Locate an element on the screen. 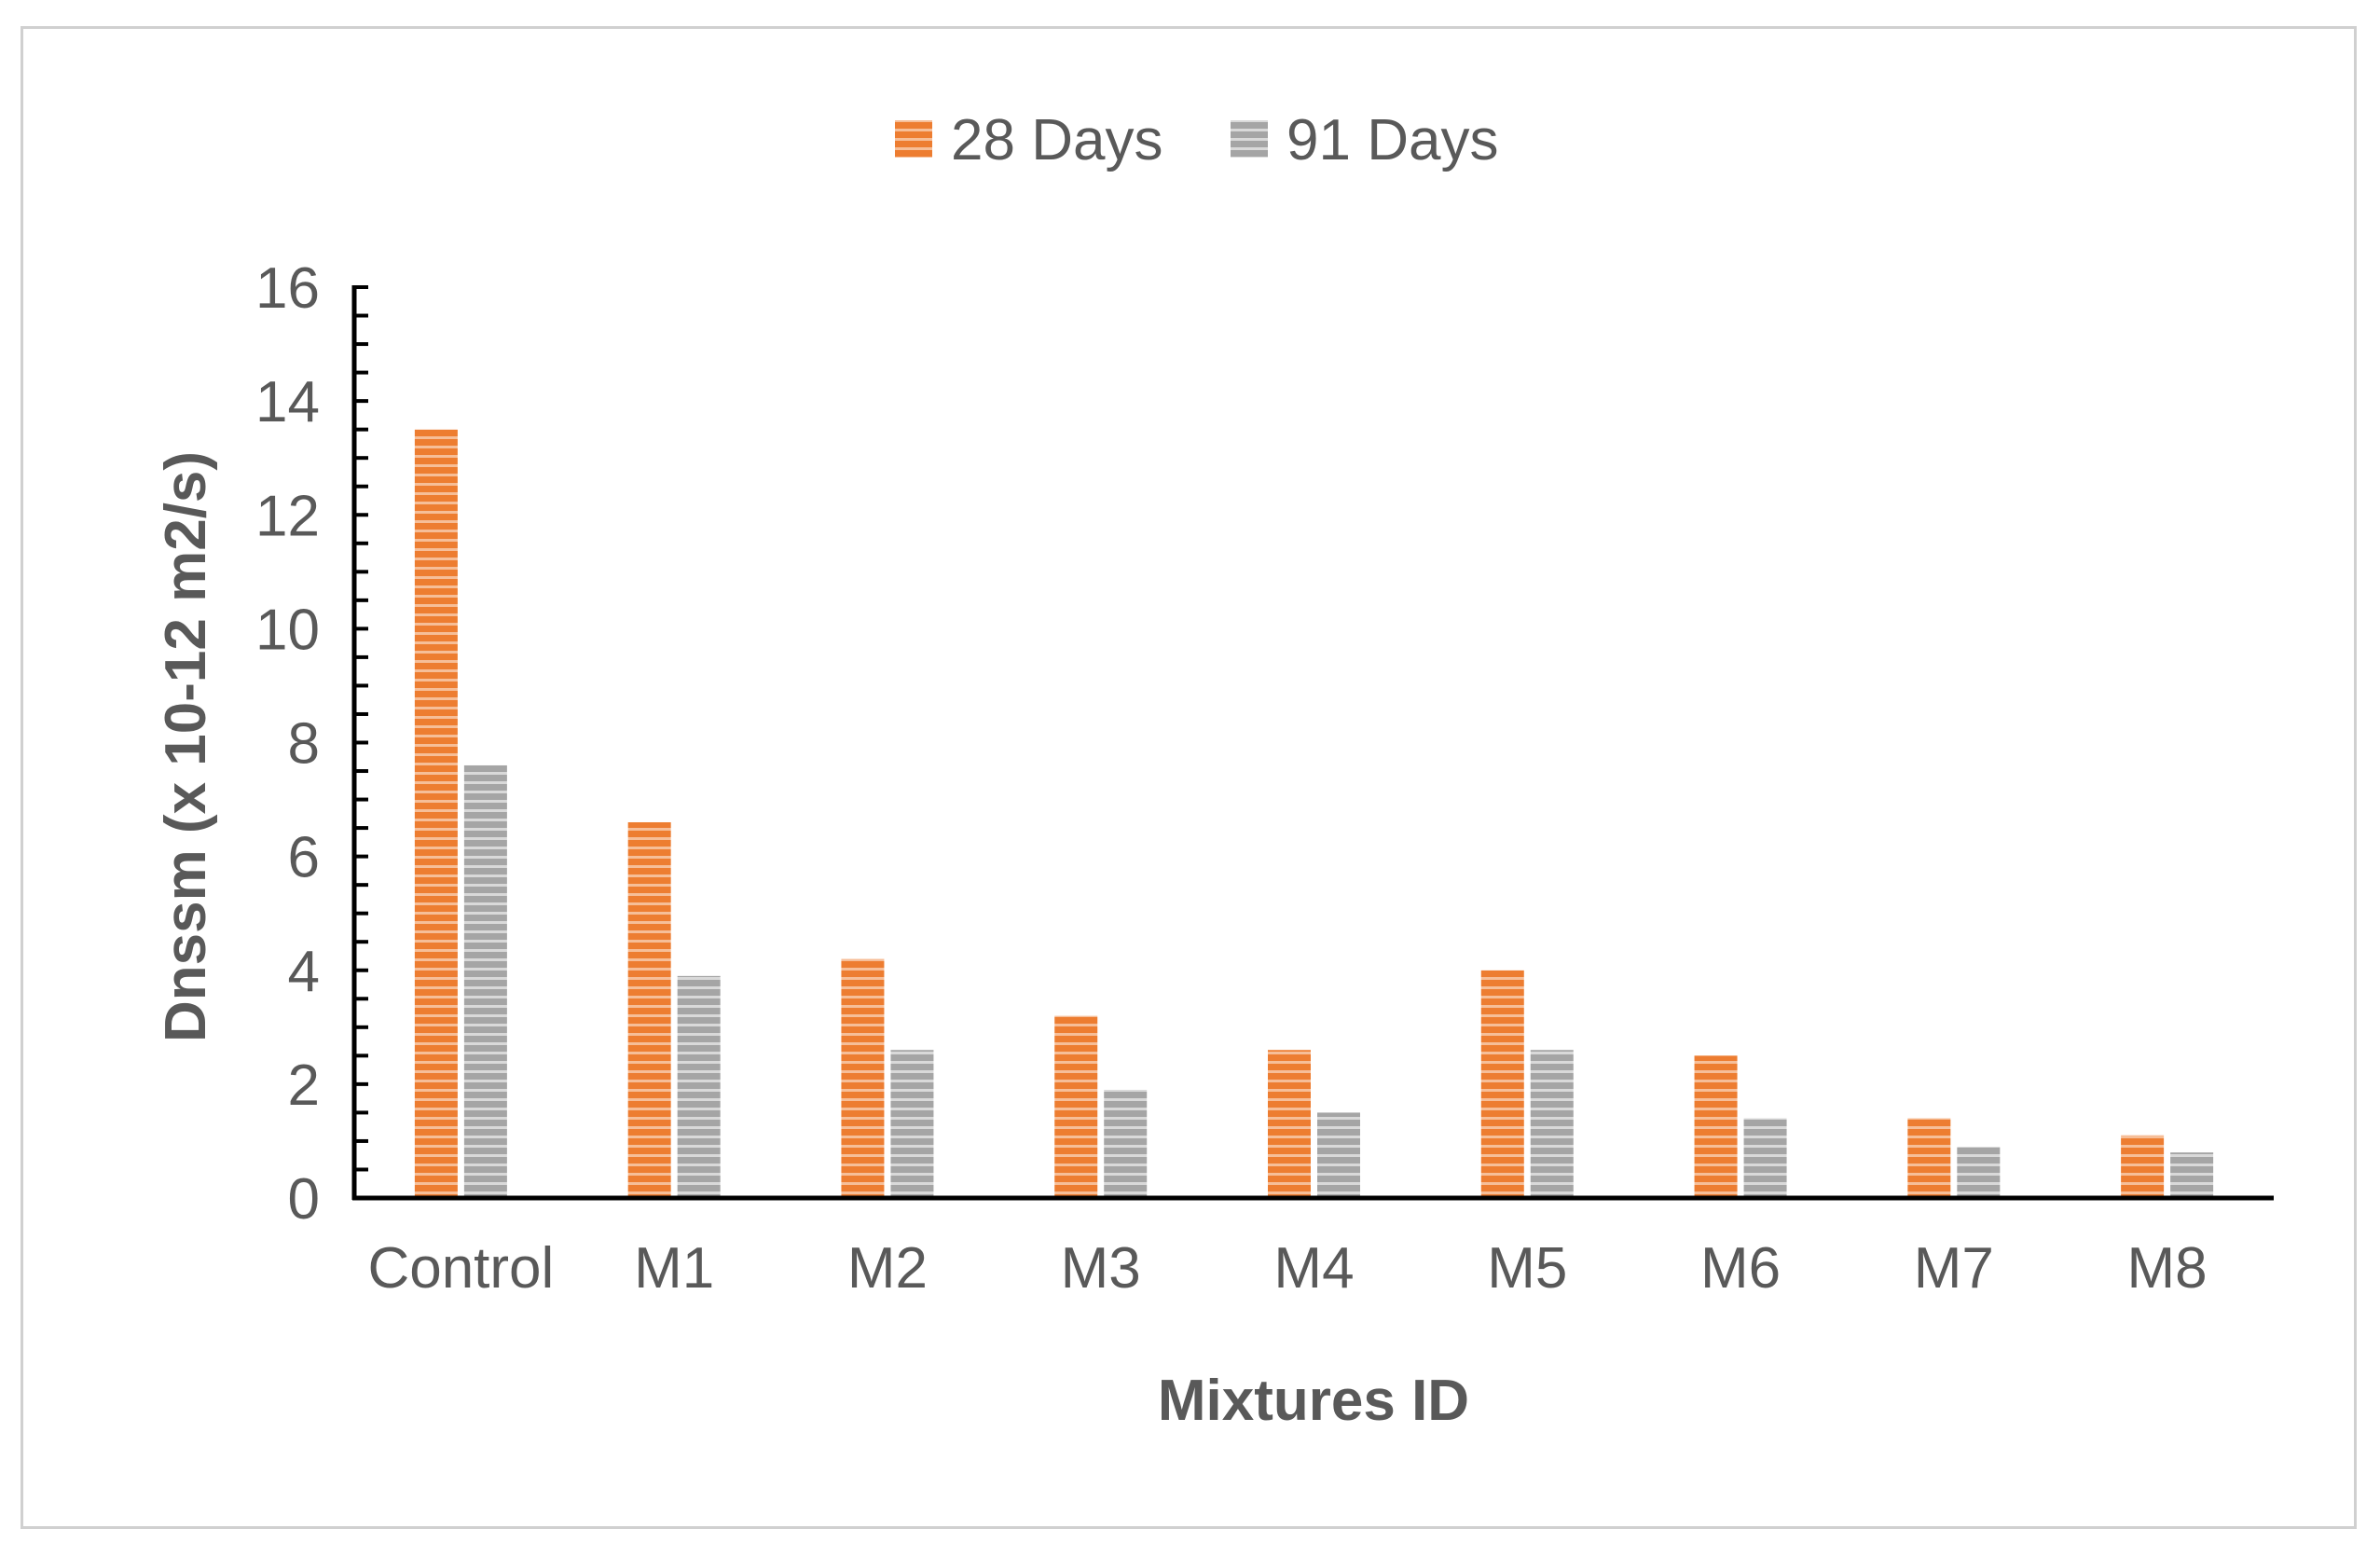 Image resolution: width=2380 pixels, height=1556 pixels. bar-m5-28-days is located at coordinates (1502, 1084).